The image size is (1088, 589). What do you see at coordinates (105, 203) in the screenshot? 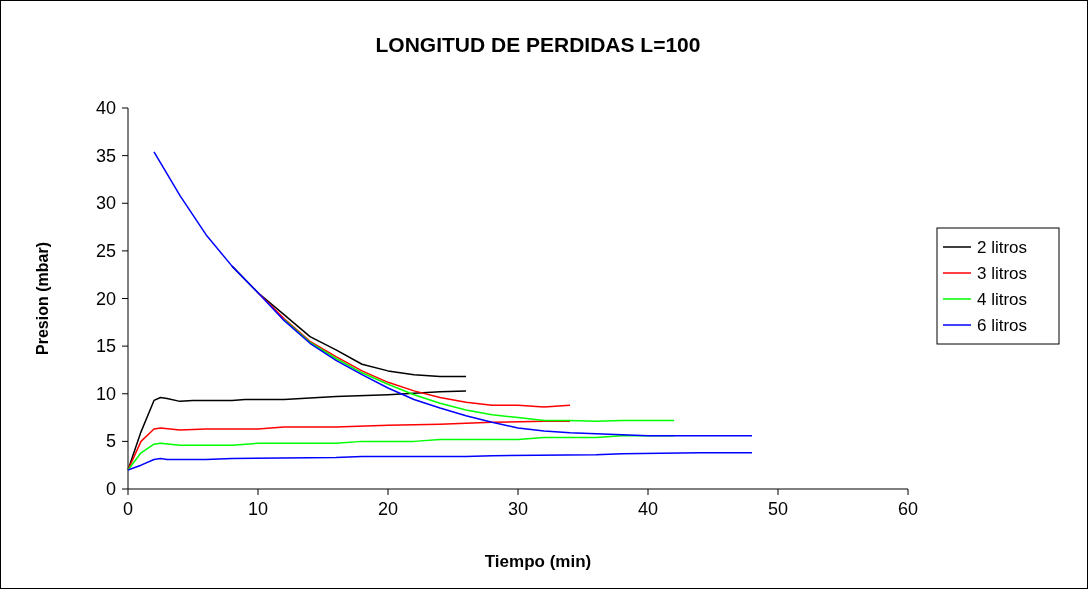
I see `y-tick-label: 30` at bounding box center [105, 203].